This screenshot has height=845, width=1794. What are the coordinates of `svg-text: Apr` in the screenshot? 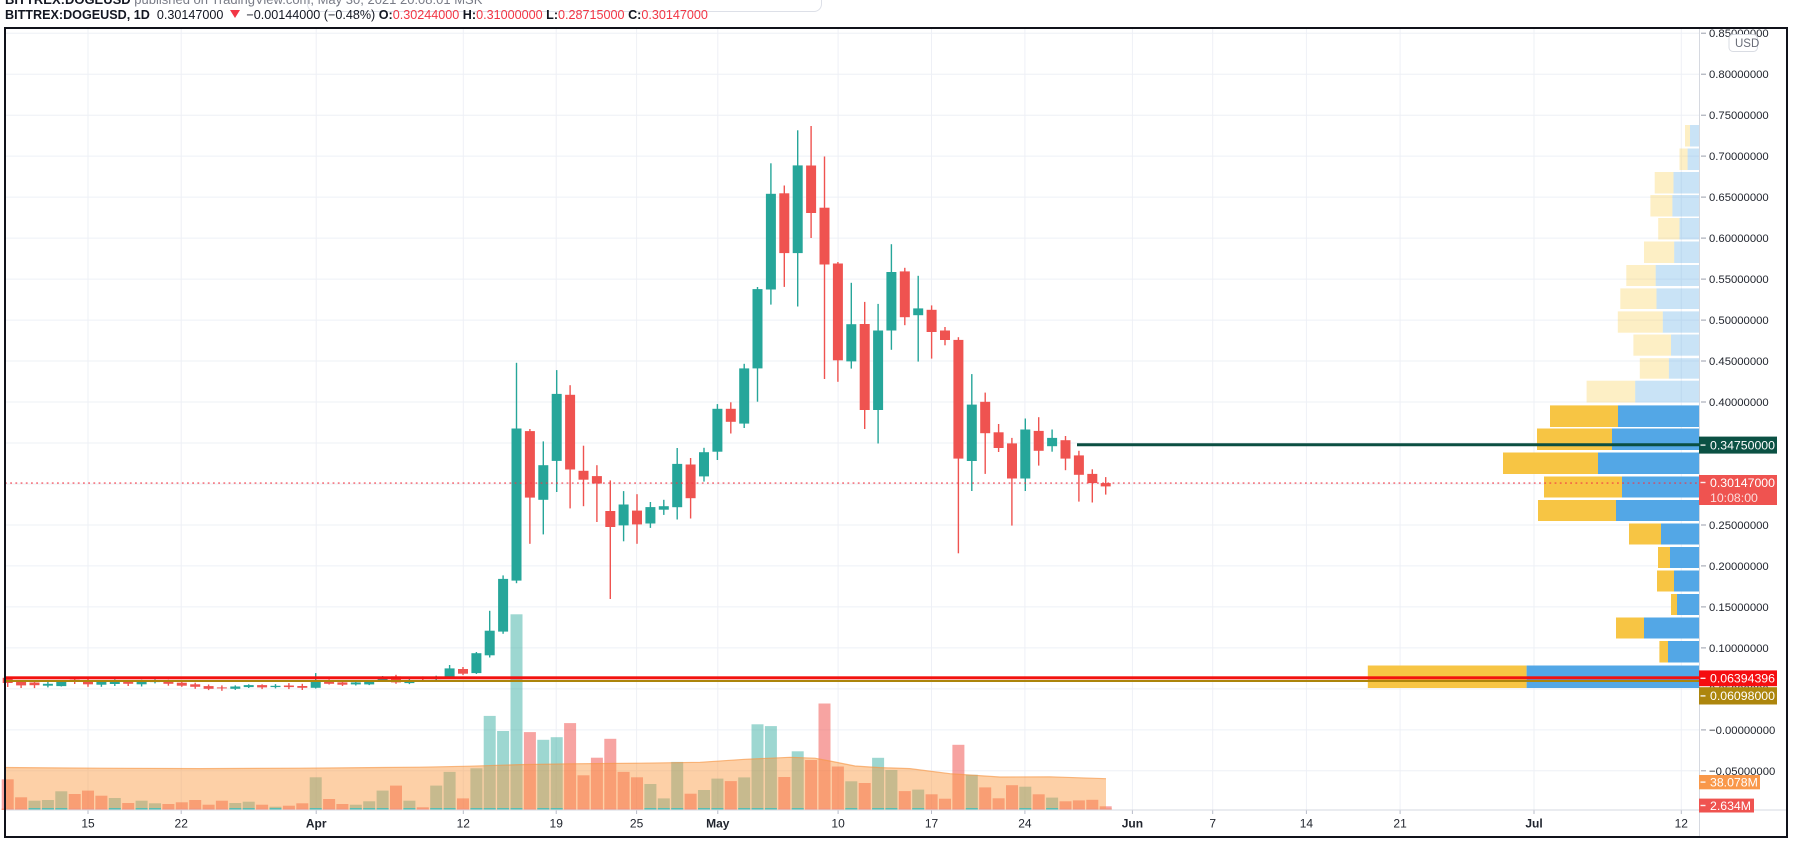 It's located at (316, 824).